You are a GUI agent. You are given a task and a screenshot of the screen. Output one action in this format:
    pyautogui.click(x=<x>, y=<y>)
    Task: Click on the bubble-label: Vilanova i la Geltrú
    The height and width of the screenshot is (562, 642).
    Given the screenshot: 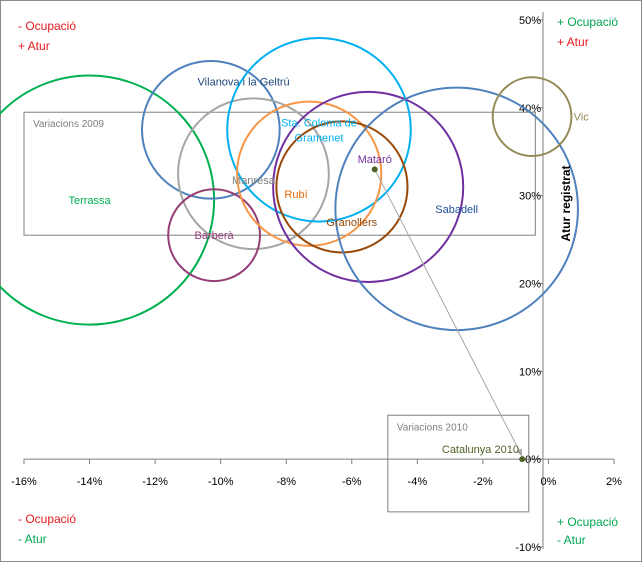 What is the action you would take?
    pyautogui.click(x=244, y=82)
    